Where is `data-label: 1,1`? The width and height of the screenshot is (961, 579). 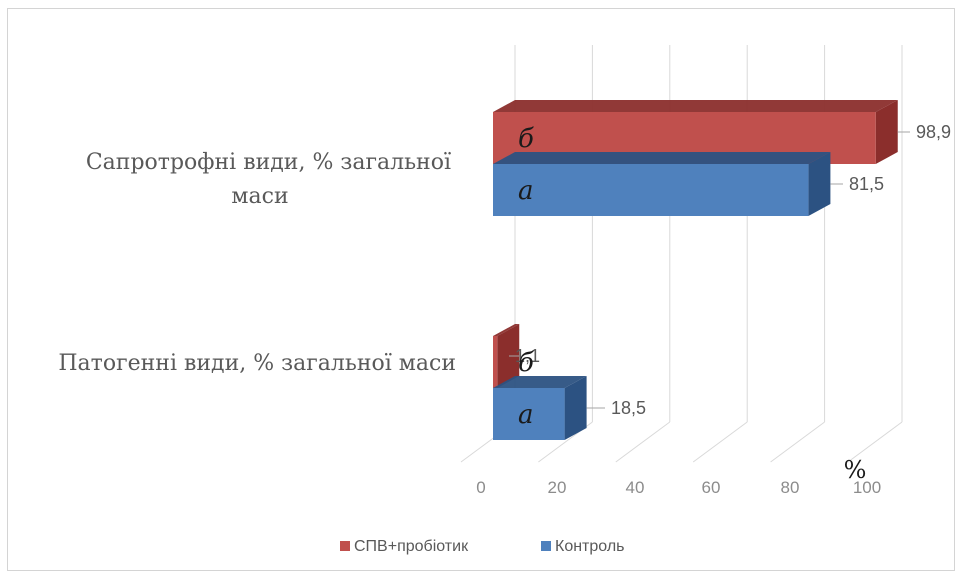
data-label: 1,1 is located at coordinates (527, 356).